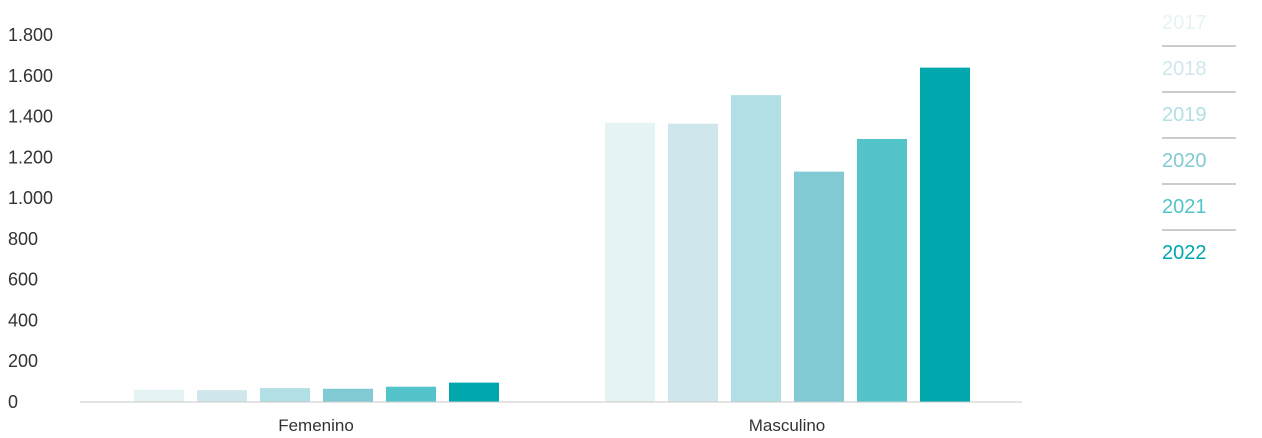 The image size is (1262, 438). Describe the element at coordinates (30, 198) in the screenshot. I see `y-tick-label: 1.000` at that location.